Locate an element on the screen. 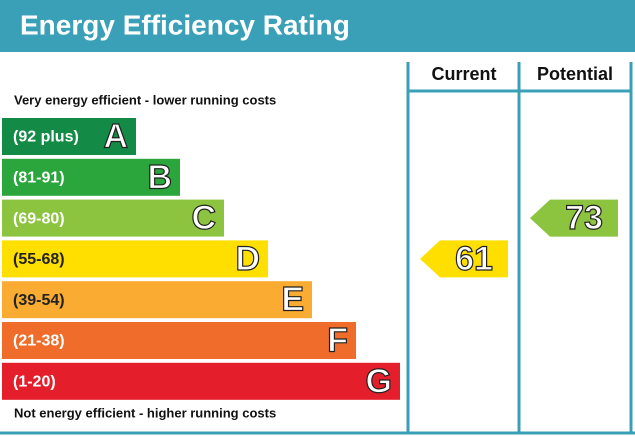  title-bar is located at coordinates (317, 26).